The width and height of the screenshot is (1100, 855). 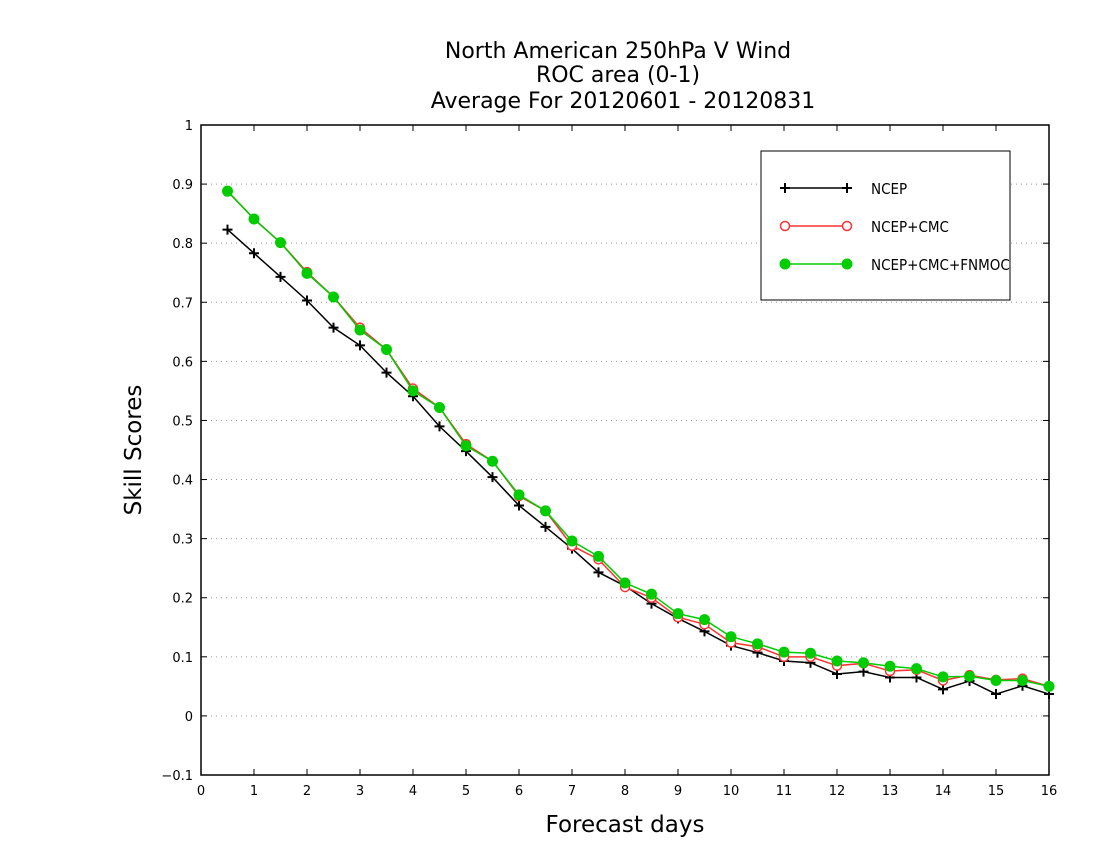 What do you see at coordinates (189, 717) in the screenshot?
I see `y-tick-label: 0` at bounding box center [189, 717].